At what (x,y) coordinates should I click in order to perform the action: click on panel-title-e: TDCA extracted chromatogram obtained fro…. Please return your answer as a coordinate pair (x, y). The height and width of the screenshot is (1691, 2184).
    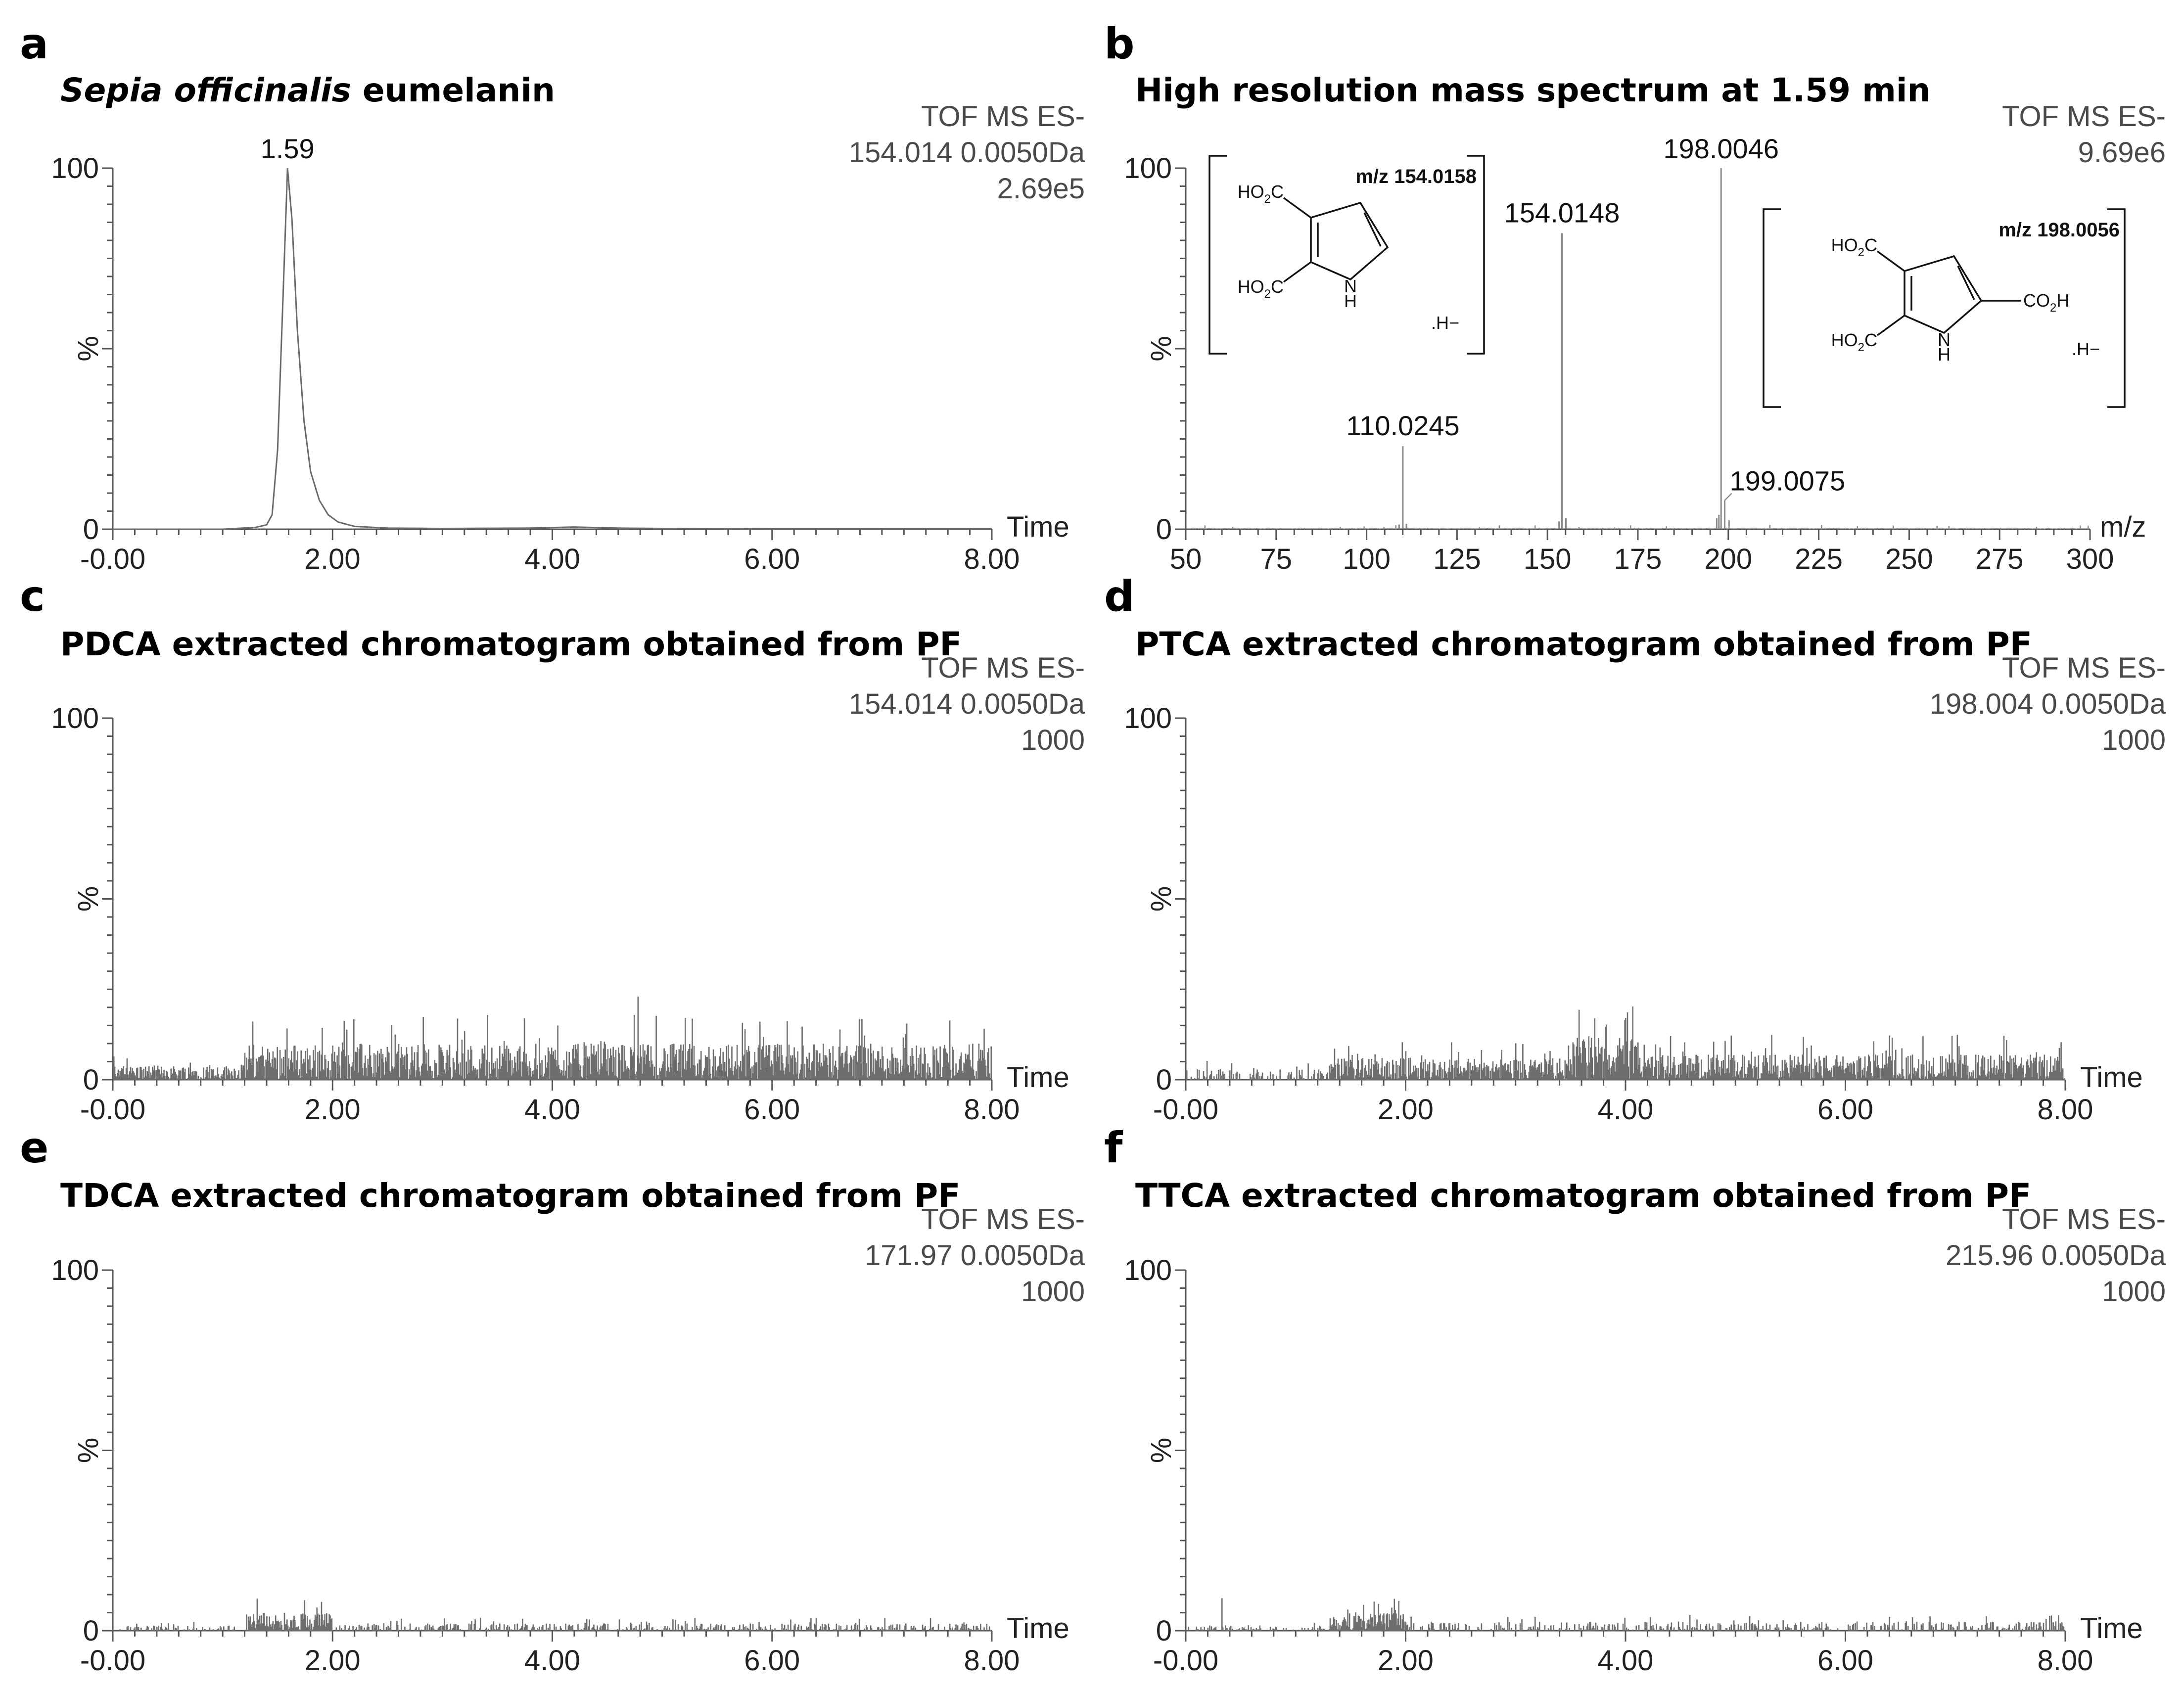
    Looking at the image, I should click on (510, 1196).